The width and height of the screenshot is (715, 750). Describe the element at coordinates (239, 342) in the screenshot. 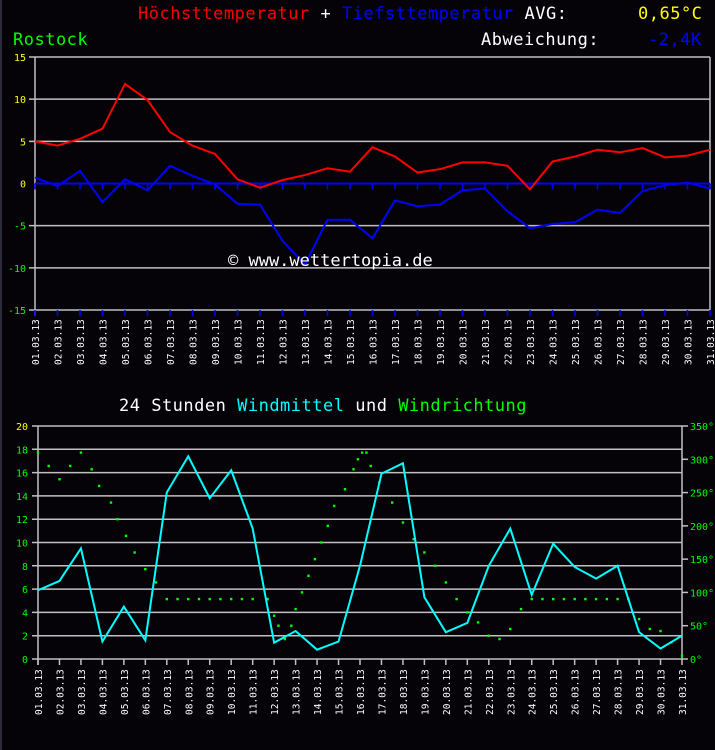

I see `x-tick-label: 10.03.13` at that location.